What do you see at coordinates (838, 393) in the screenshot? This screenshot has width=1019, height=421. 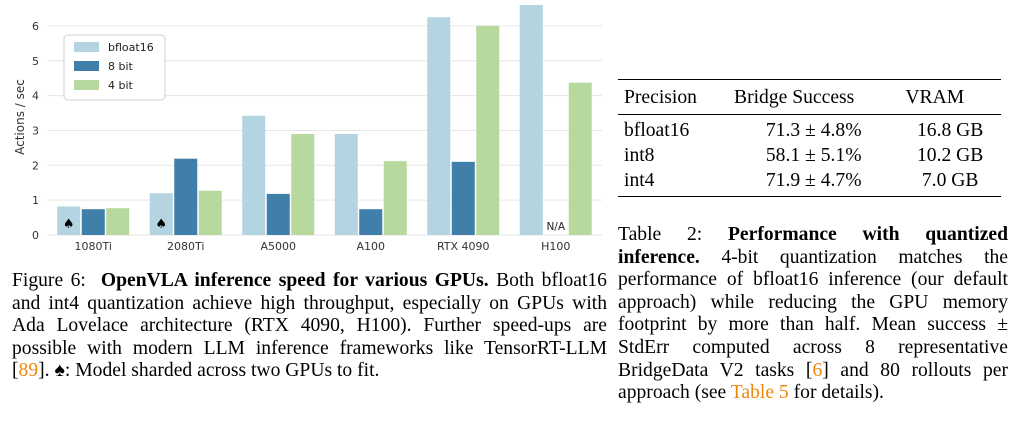 I see `table-text-3: for details).` at bounding box center [838, 393].